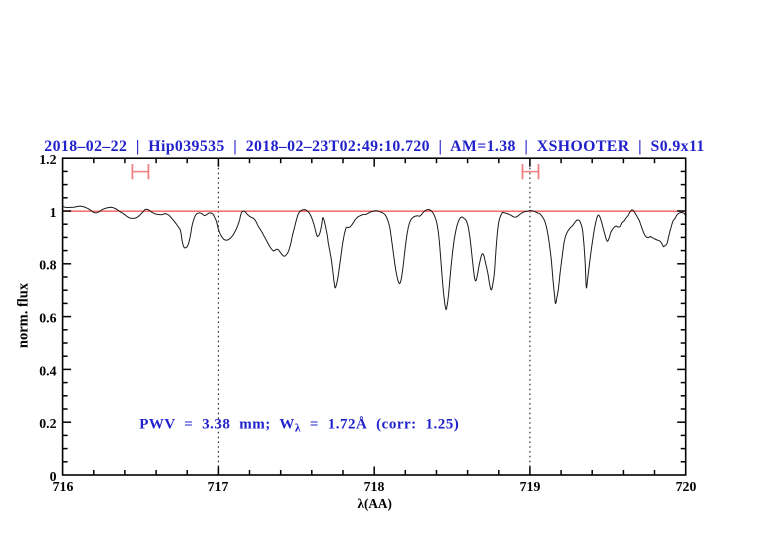  I want to click on svg-text: 719, so click(530, 486).